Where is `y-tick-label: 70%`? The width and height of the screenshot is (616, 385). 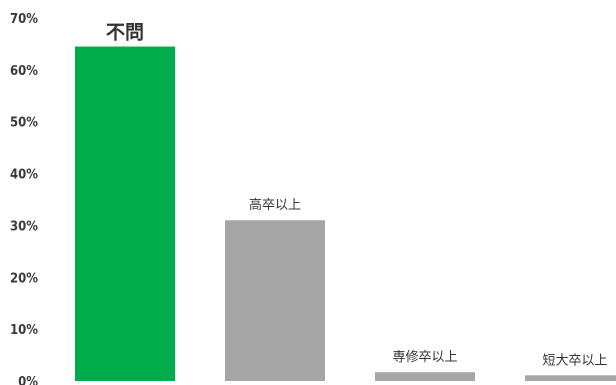
y-tick-label: 70% is located at coordinates (24, 19).